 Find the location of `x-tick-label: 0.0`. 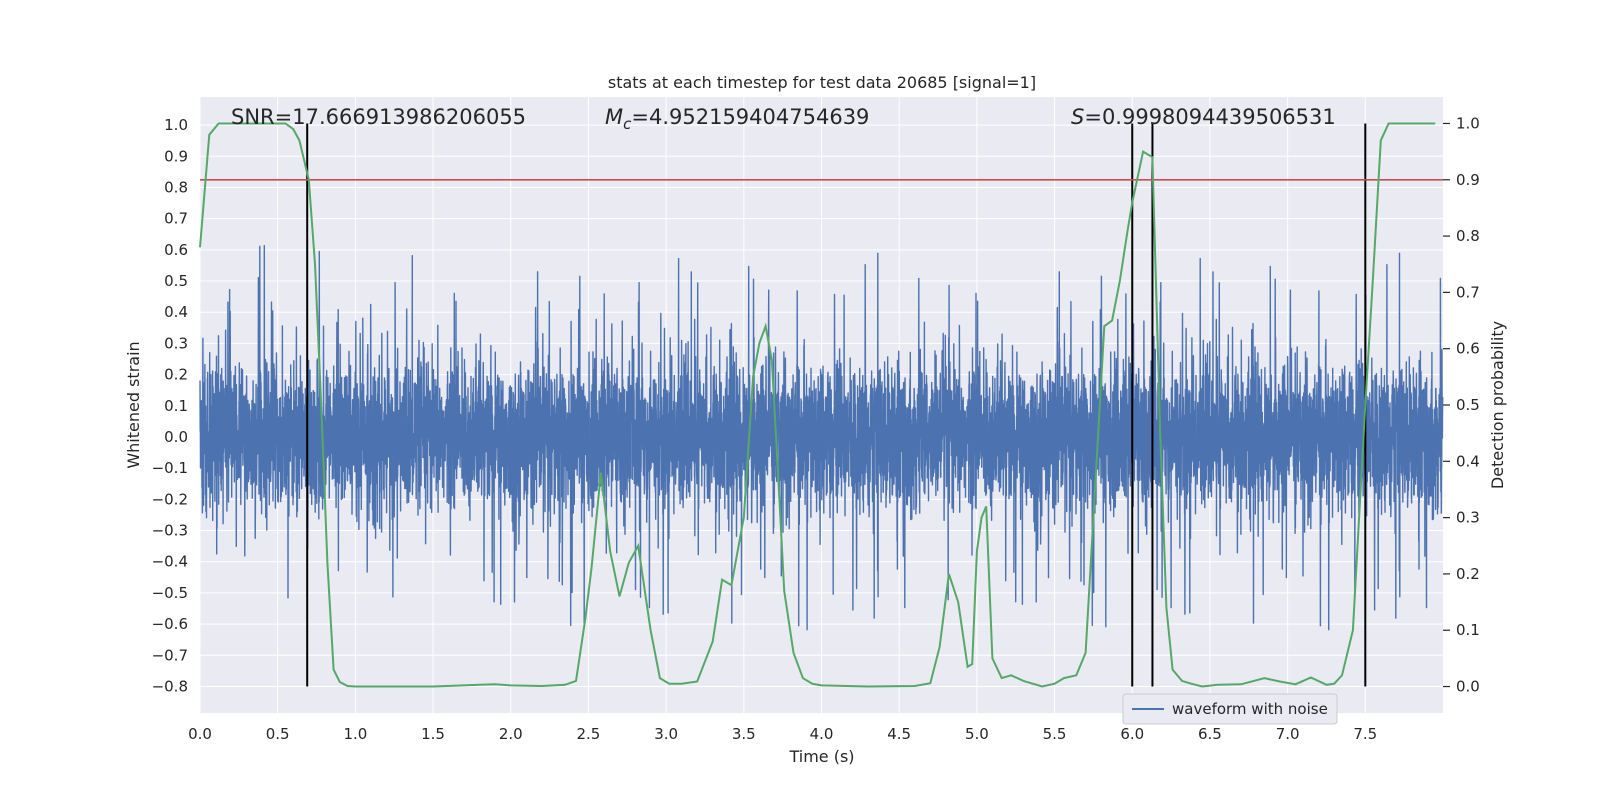

x-tick-label: 0.0 is located at coordinates (200, 734).